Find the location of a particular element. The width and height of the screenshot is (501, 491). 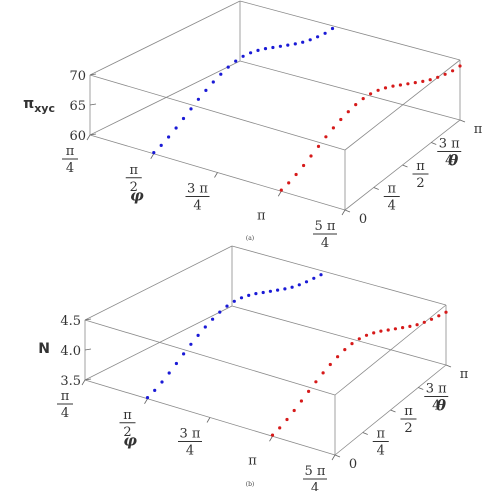

y-axis-label: θ is located at coordinates (441, 406).